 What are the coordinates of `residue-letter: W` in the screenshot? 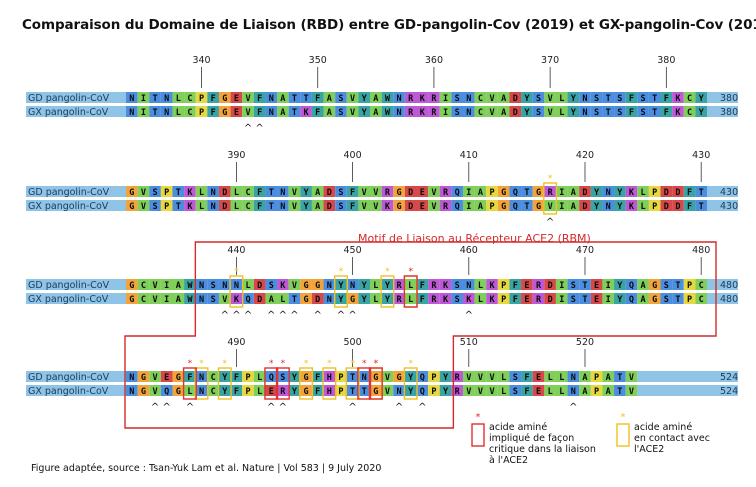 It's located at (190, 300).